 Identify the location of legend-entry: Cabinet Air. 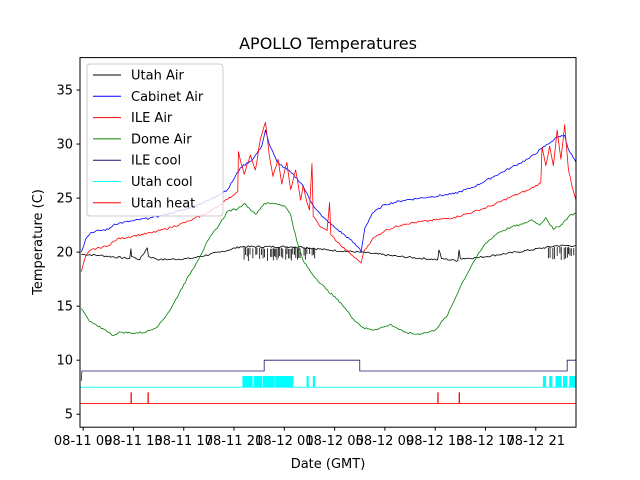
(148, 97).